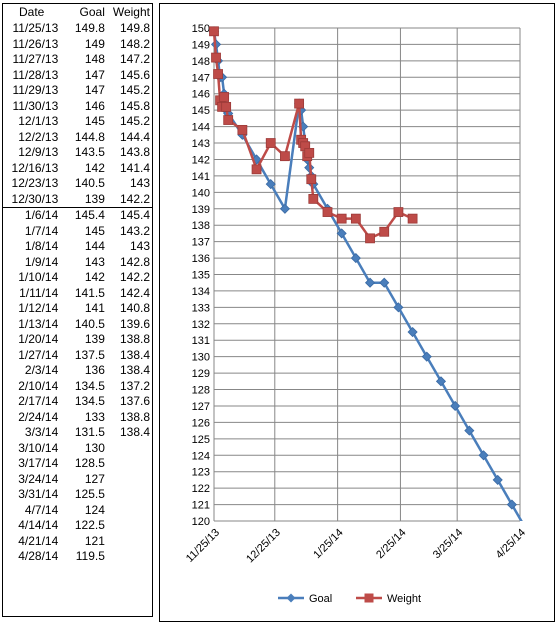 This screenshot has height=627, width=559. What do you see at coordinates (38, 323) in the screenshot?
I see `cell-date: 1/13/14` at bounding box center [38, 323].